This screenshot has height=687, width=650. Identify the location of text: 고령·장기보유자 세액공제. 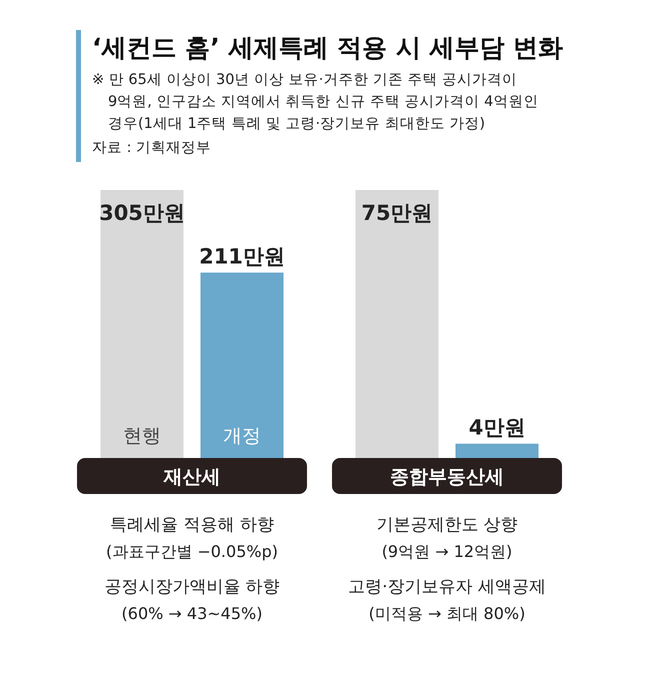
(447, 587).